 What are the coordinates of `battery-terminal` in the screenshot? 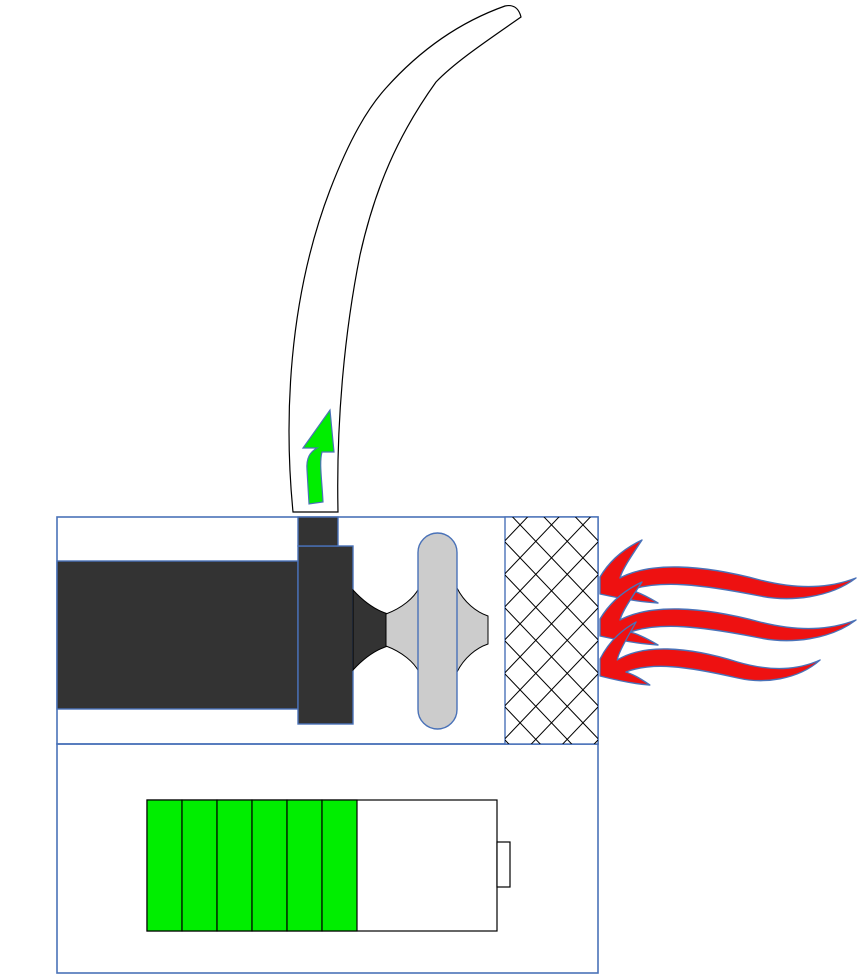 It's located at (503, 864).